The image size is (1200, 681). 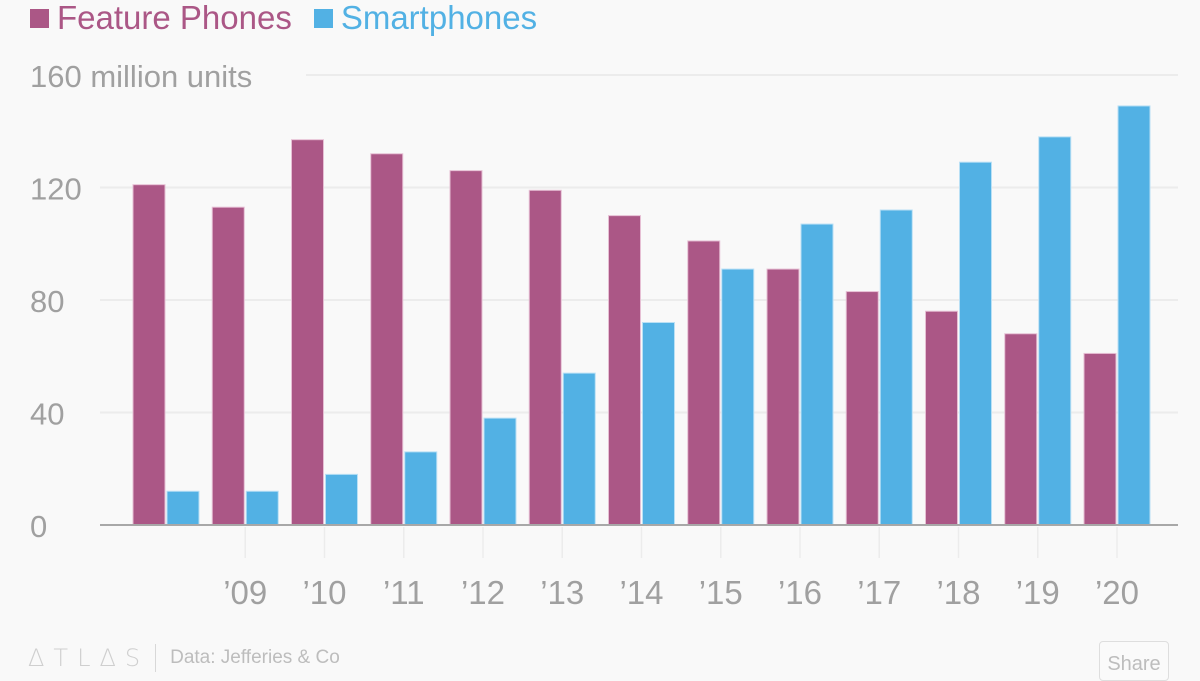 I want to click on legend-swatch-feature-phones, so click(x=39, y=18).